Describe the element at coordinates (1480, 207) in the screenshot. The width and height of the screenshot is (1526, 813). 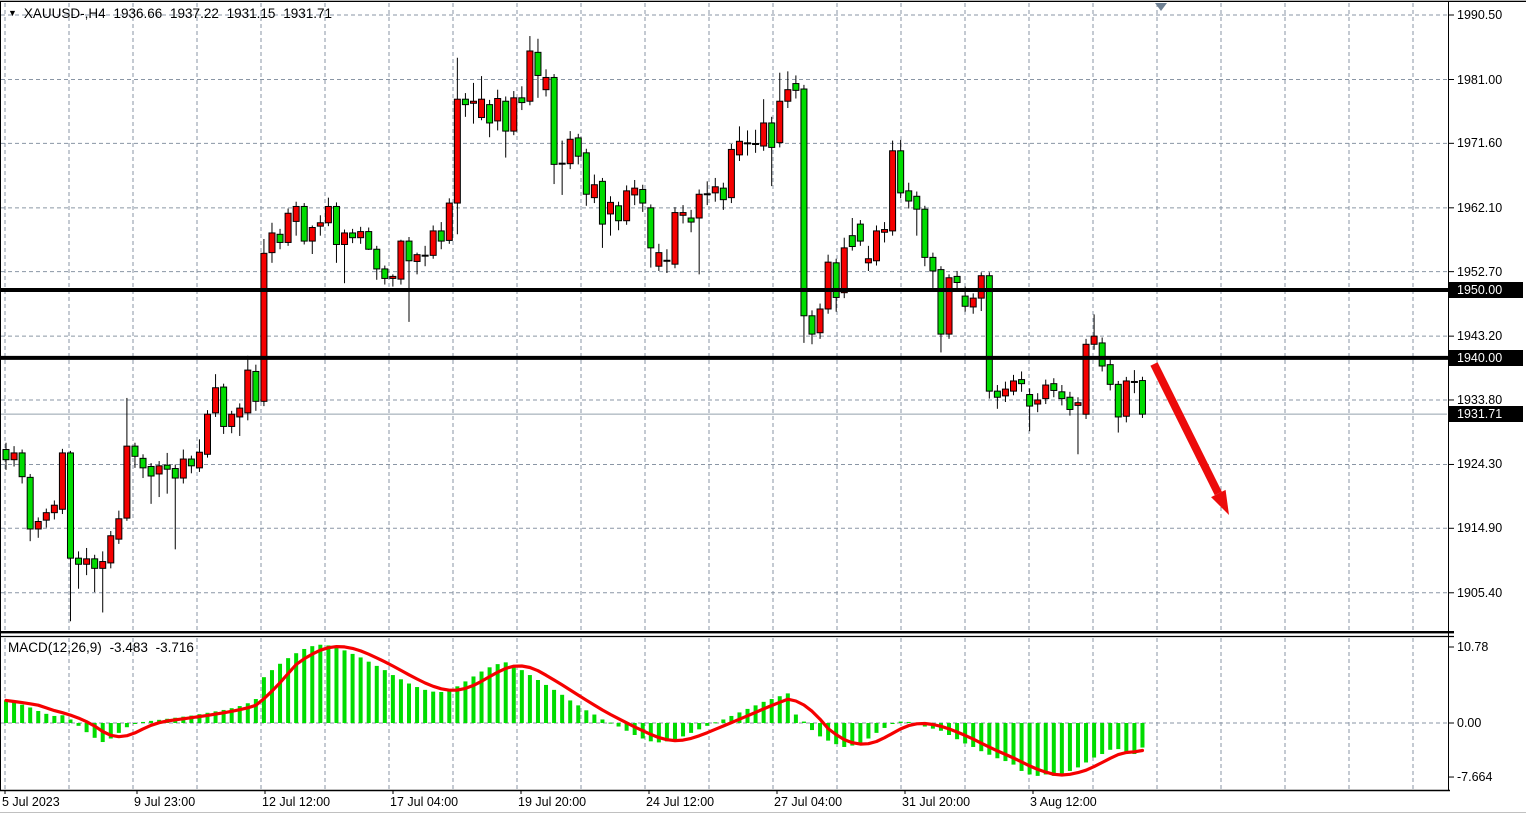
I see `price-tick-label: 1962.10` at that location.